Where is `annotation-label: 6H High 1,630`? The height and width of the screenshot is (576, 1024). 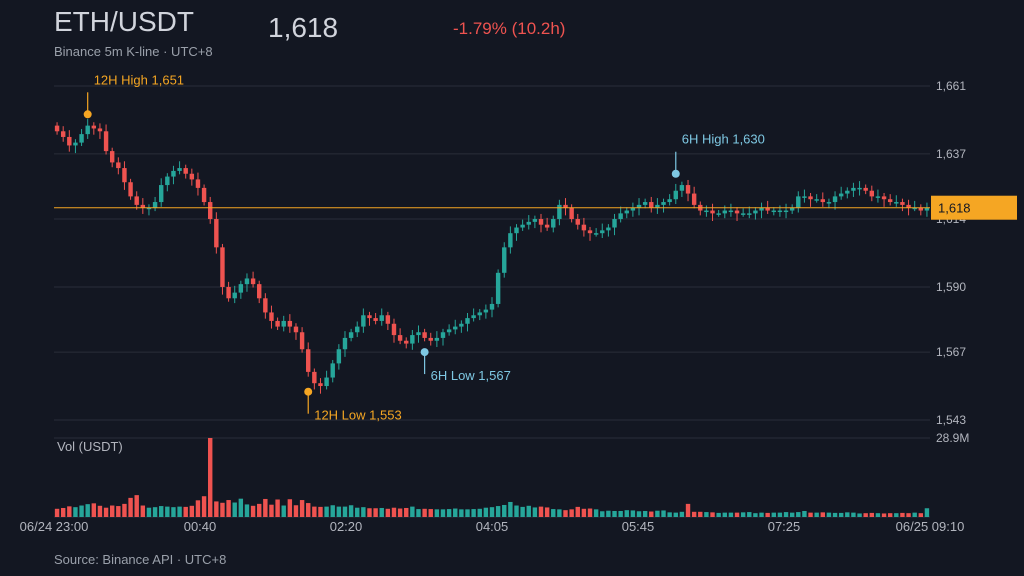 annotation-label: 6H High 1,630 is located at coordinates (723, 139).